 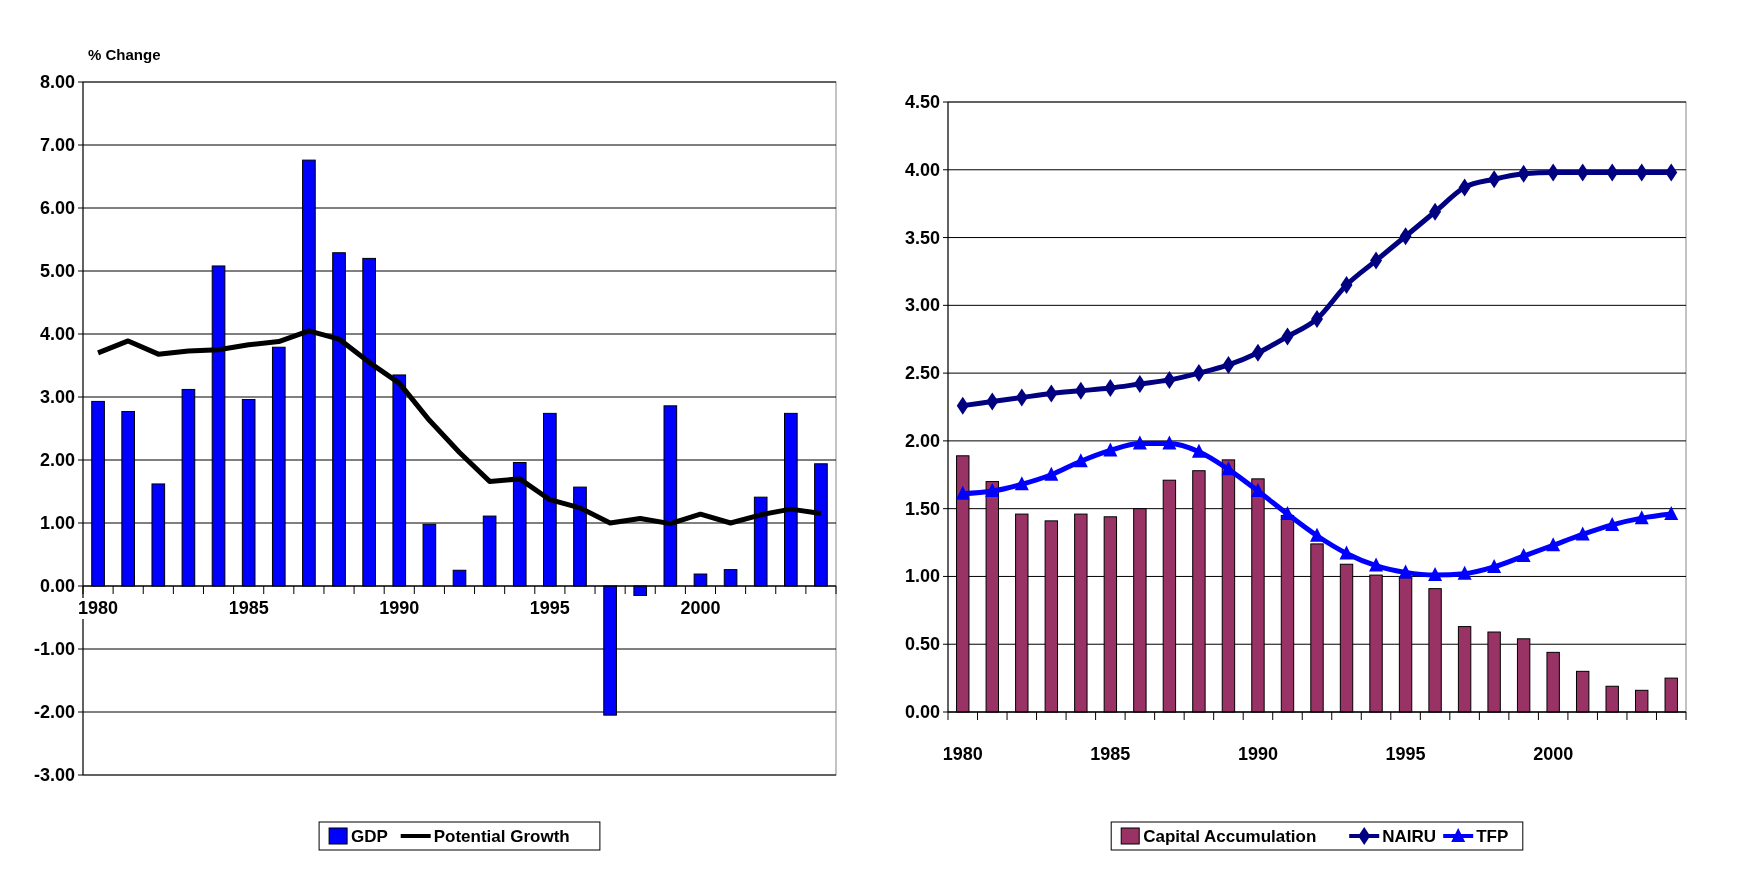 I want to click on legend-label: Potential Growth, so click(x=501, y=836).